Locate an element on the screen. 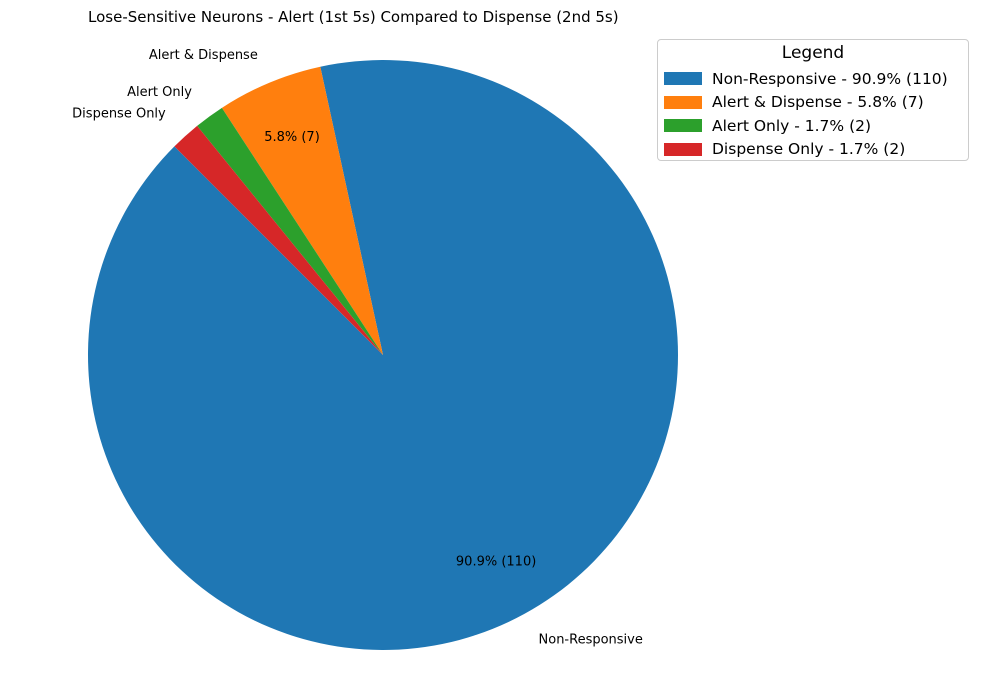  pie-slice-dispense-only is located at coordinates (278, 240).